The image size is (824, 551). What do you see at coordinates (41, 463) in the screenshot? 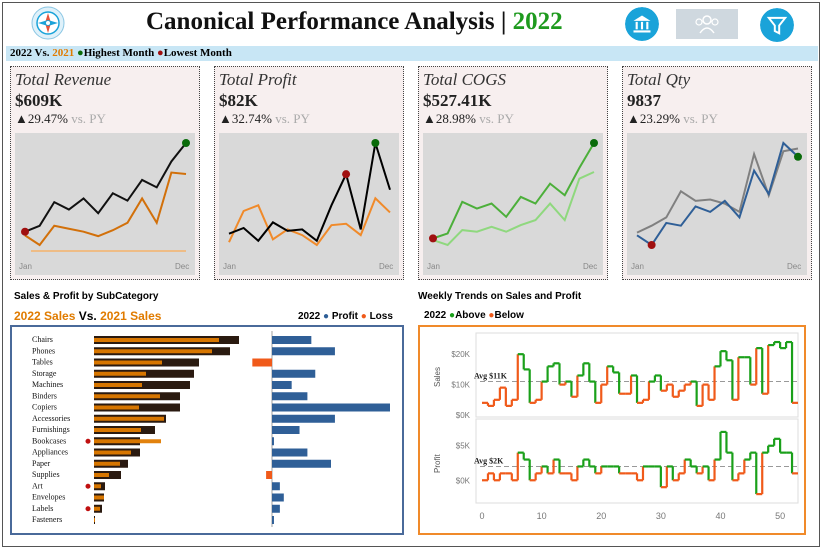
I see `category-label: Paper` at bounding box center [41, 463].